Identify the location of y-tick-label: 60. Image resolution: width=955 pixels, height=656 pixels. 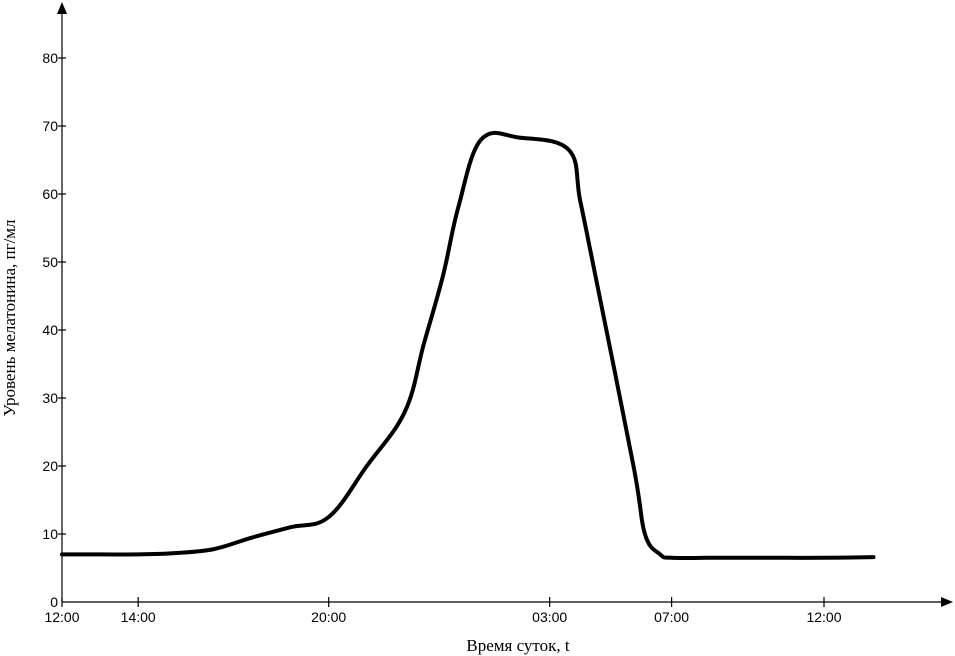
(50, 194).